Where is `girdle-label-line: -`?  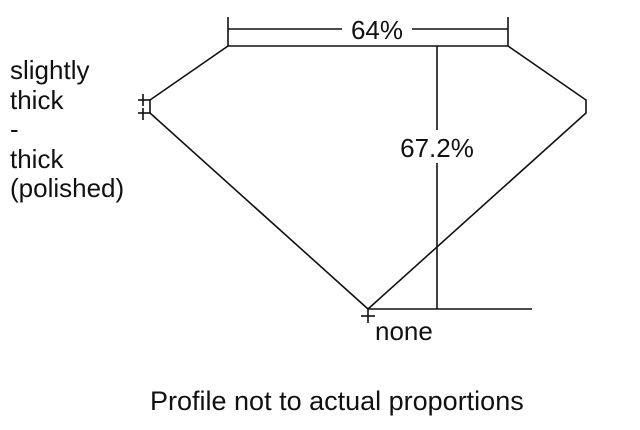 girdle-label-line: - is located at coordinates (14, 129).